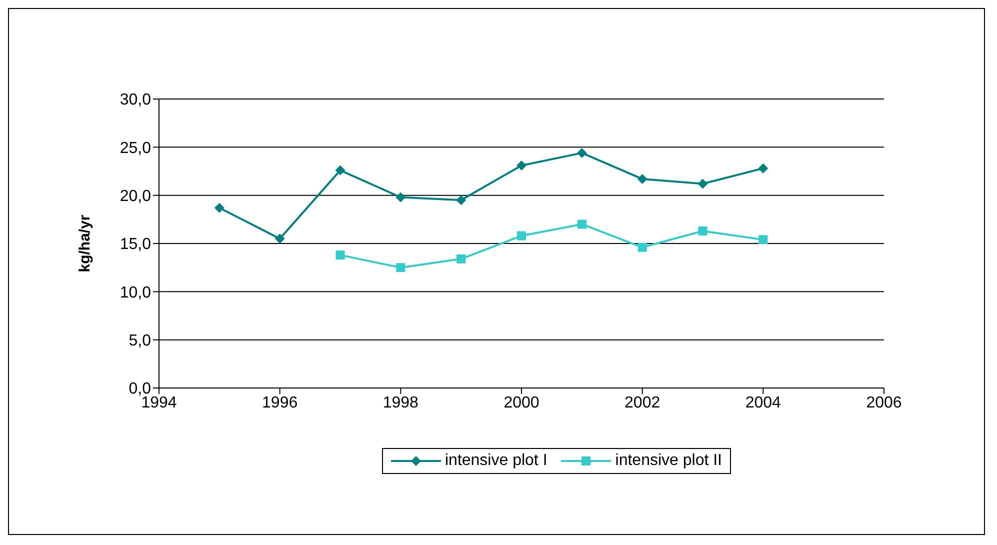  I want to click on x-tick-label: 2002, so click(642, 403).